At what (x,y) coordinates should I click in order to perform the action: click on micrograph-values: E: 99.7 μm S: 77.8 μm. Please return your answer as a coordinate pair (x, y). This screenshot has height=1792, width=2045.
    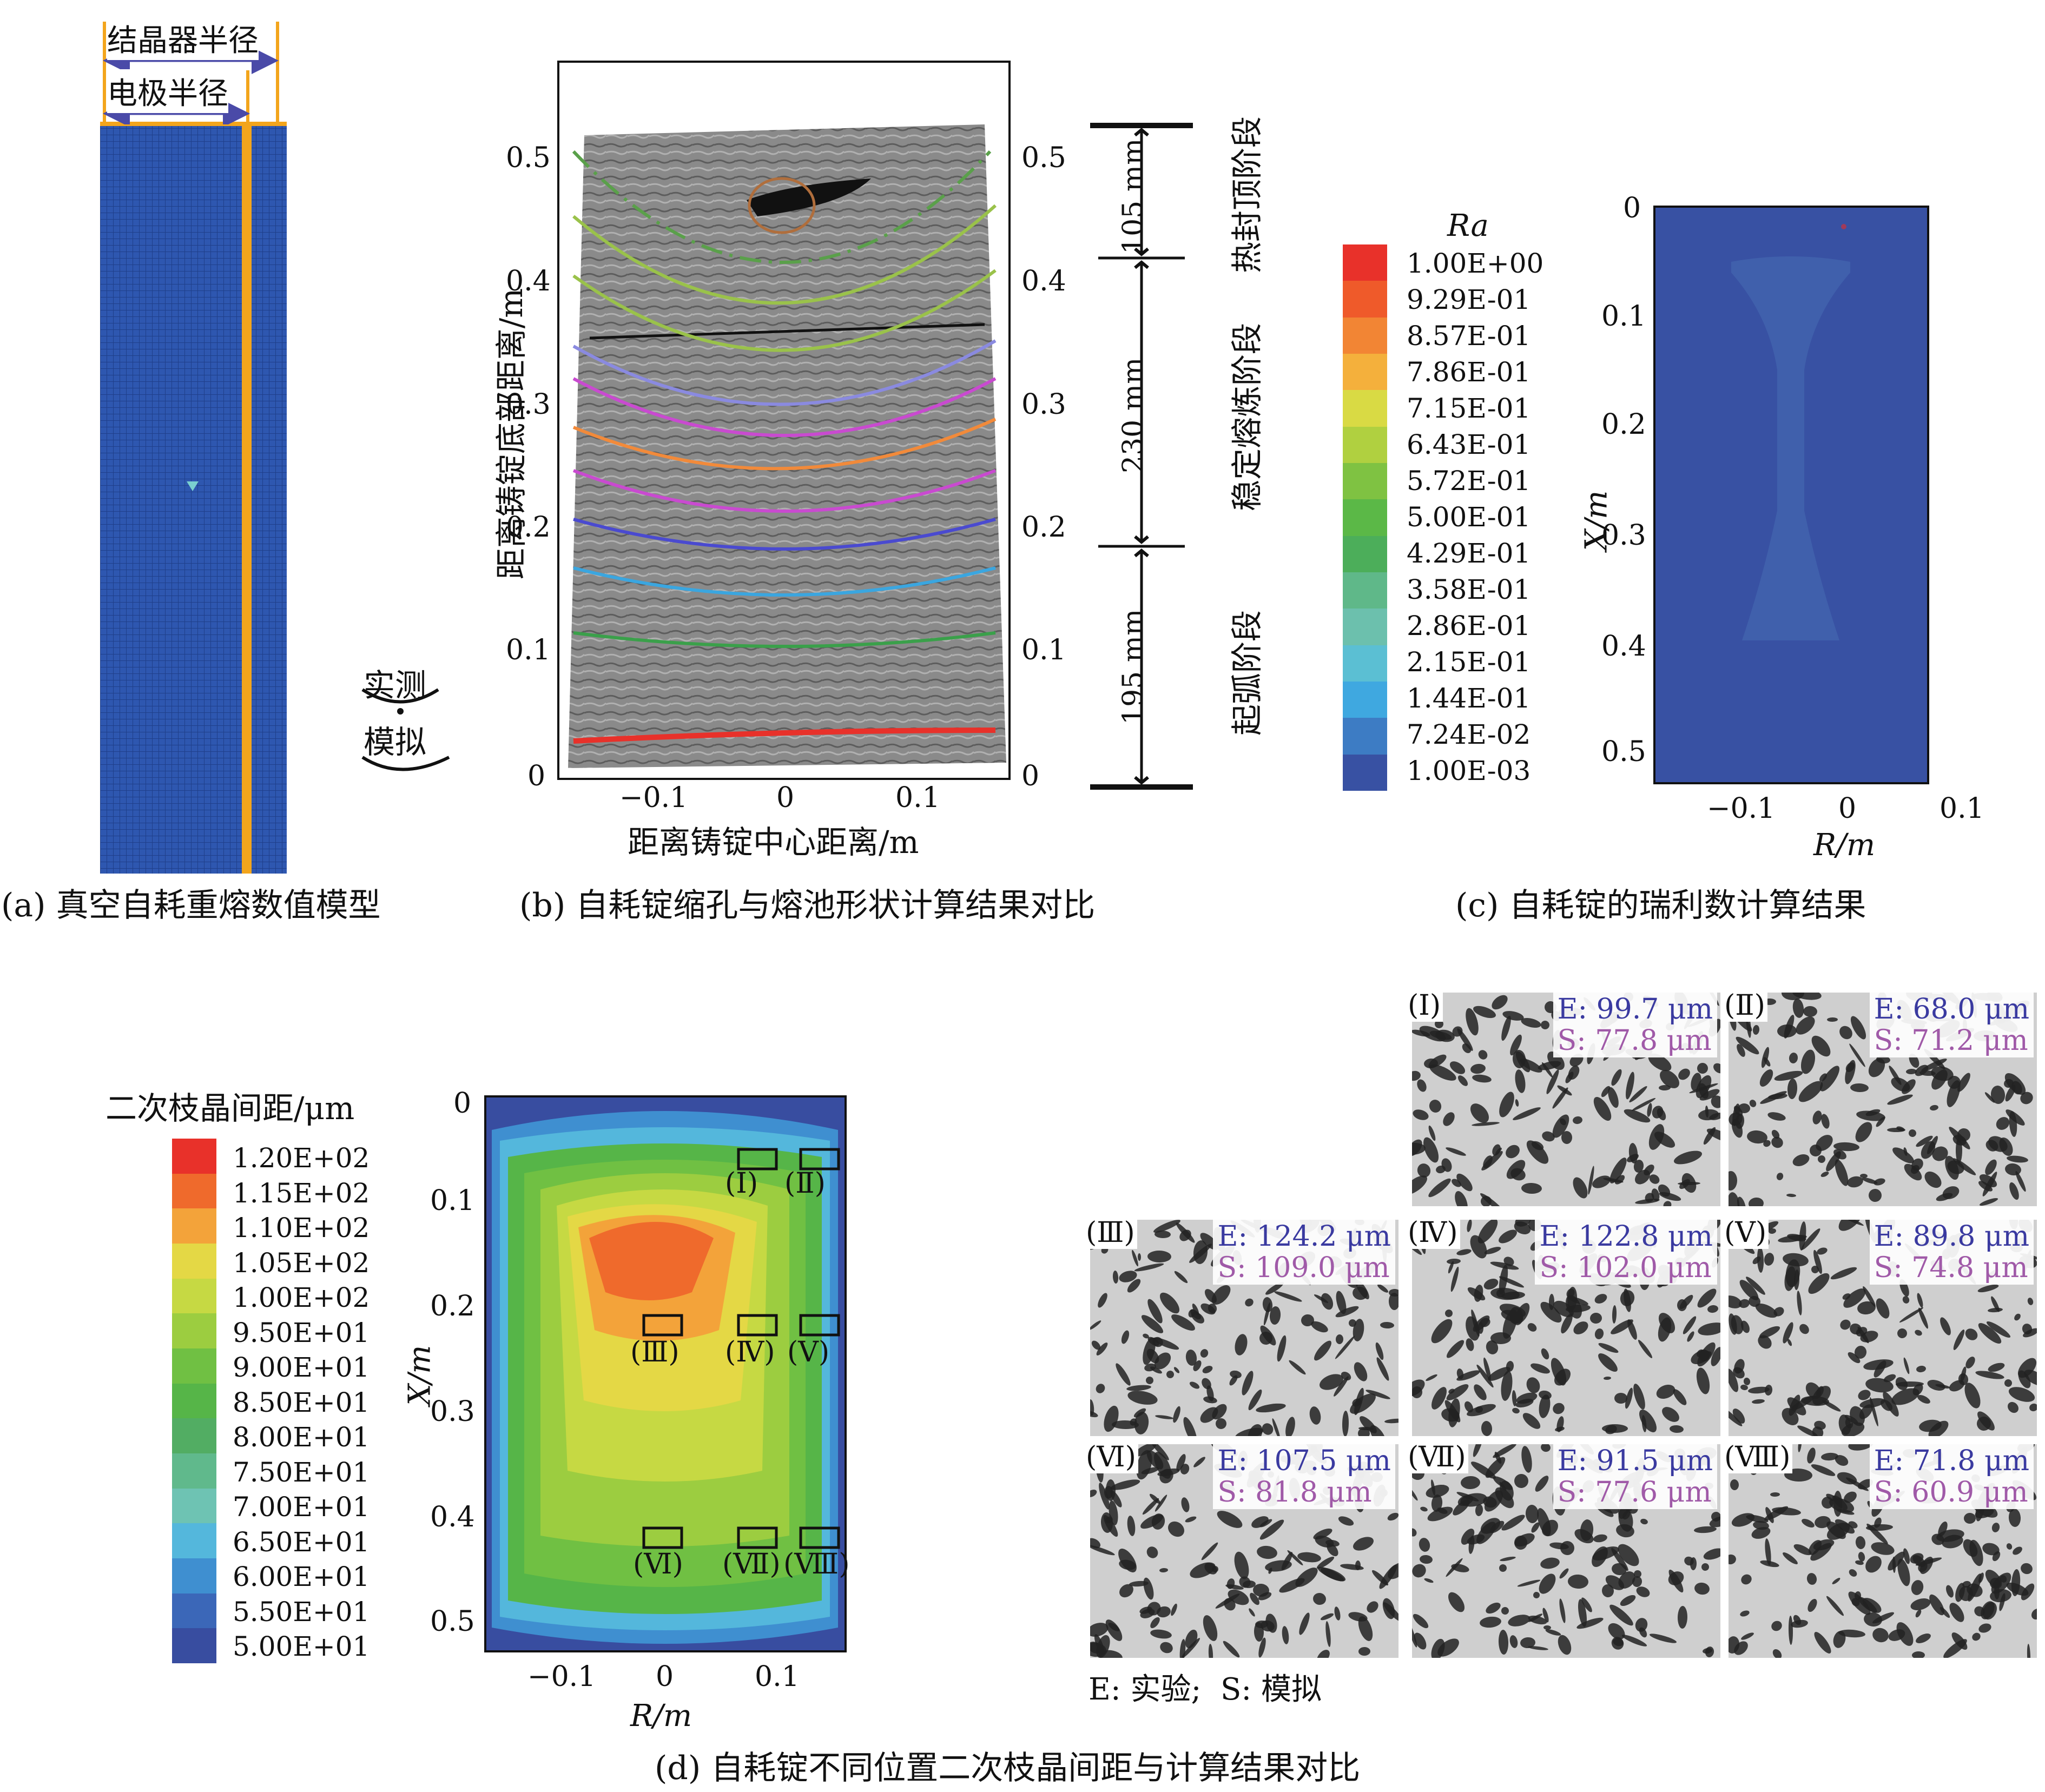
    Looking at the image, I should click on (1635, 1025).